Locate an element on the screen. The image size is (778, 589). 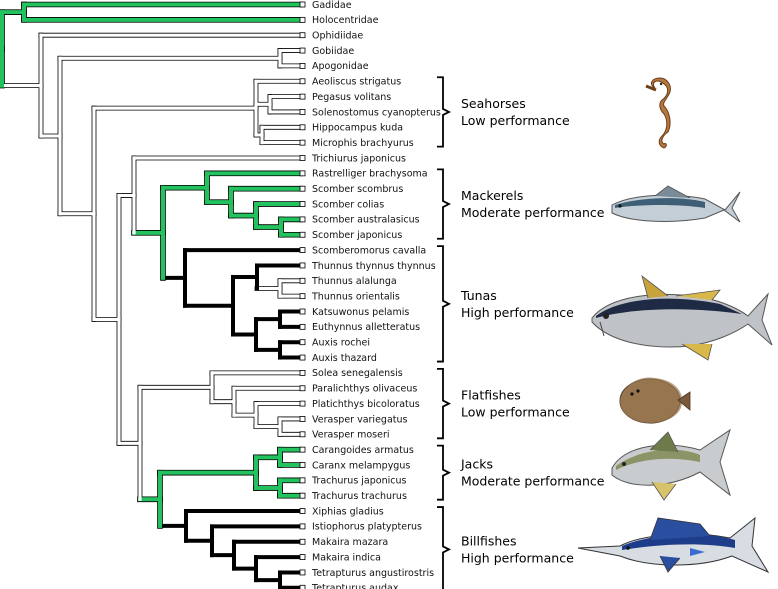
group-name: Flatfishes is located at coordinates (491, 395).